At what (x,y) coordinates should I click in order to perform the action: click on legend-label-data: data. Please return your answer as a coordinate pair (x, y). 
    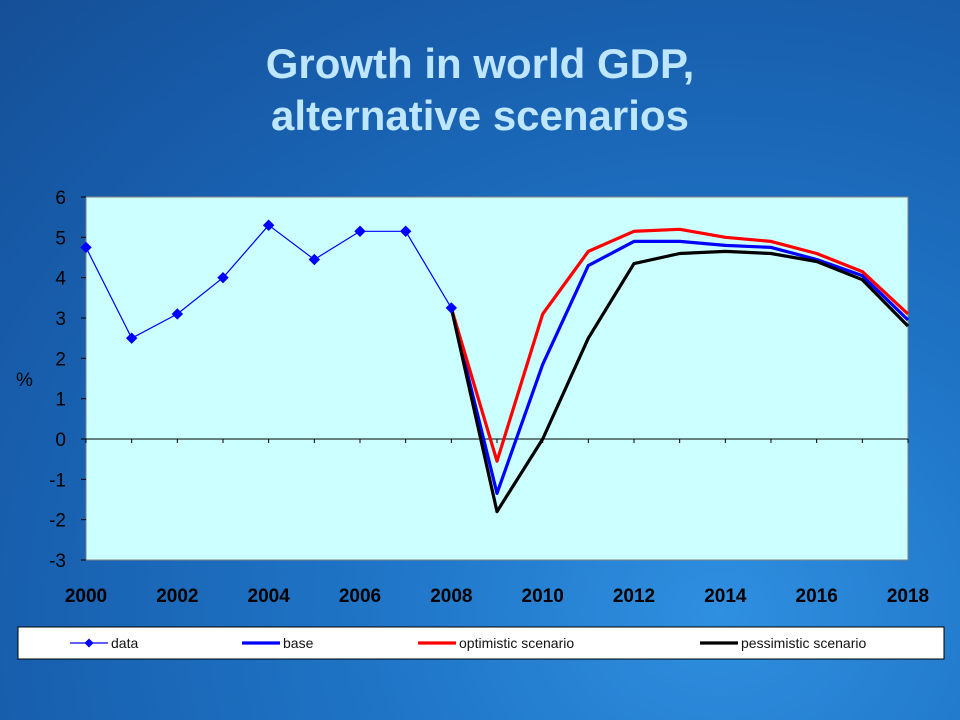
    Looking at the image, I should click on (124, 643).